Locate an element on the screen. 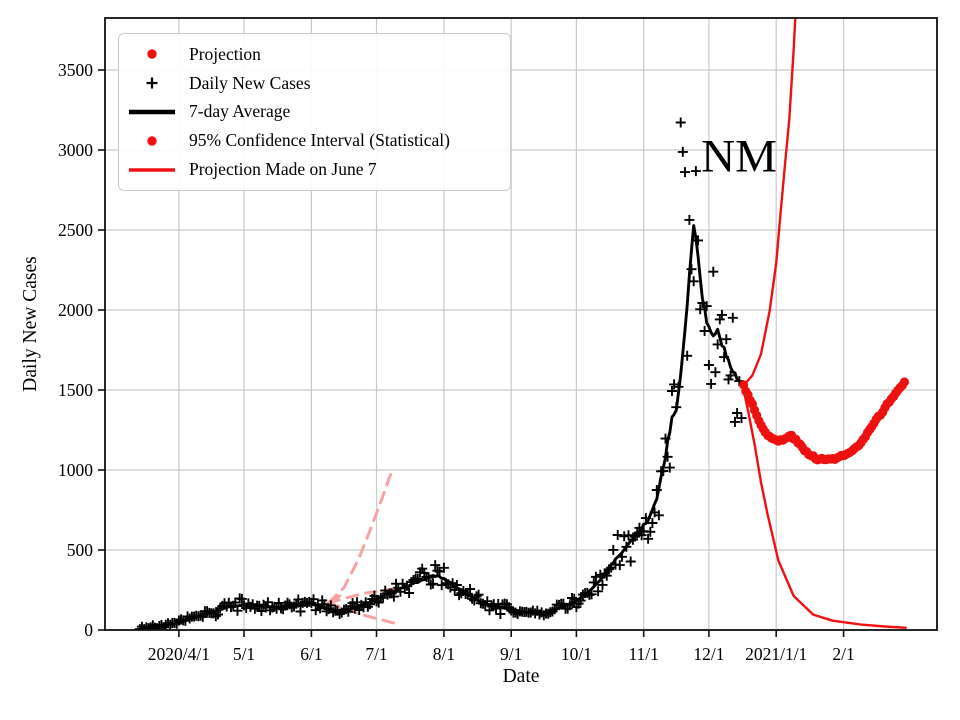 Image resolution: width=960 pixels, height=720 pixels. y-tick-label: 0 is located at coordinates (88, 630).